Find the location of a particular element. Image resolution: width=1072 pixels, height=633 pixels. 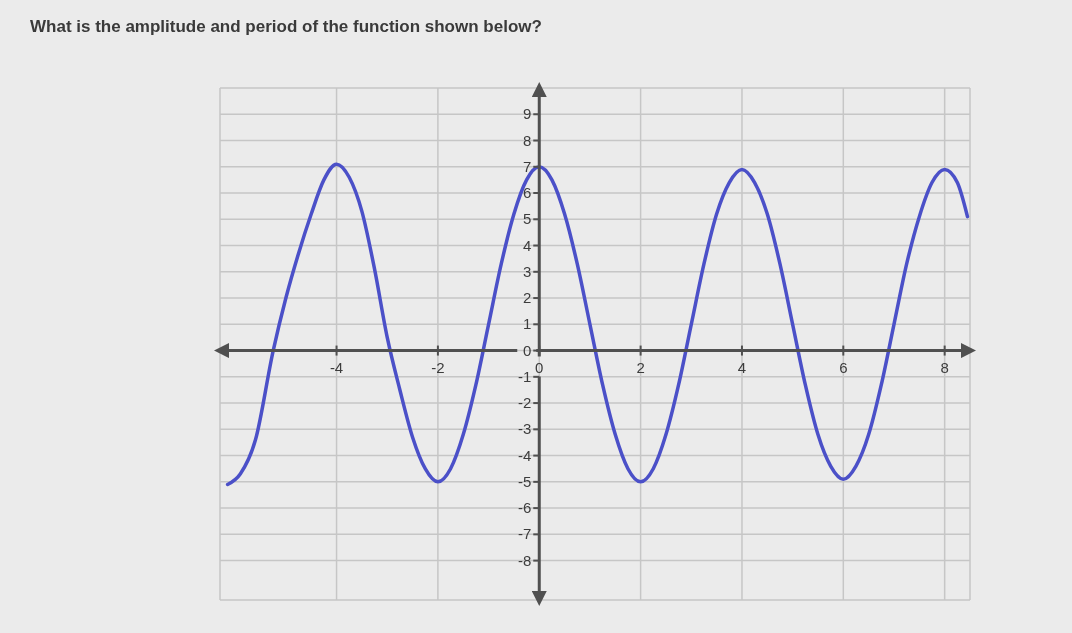

y-tick-label: -4 is located at coordinates (524, 455).